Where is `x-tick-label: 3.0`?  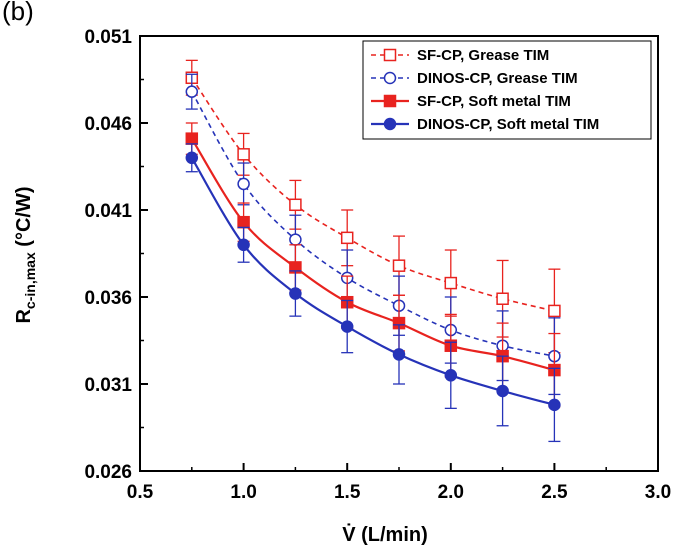 x-tick-label: 3.0 is located at coordinates (658, 492).